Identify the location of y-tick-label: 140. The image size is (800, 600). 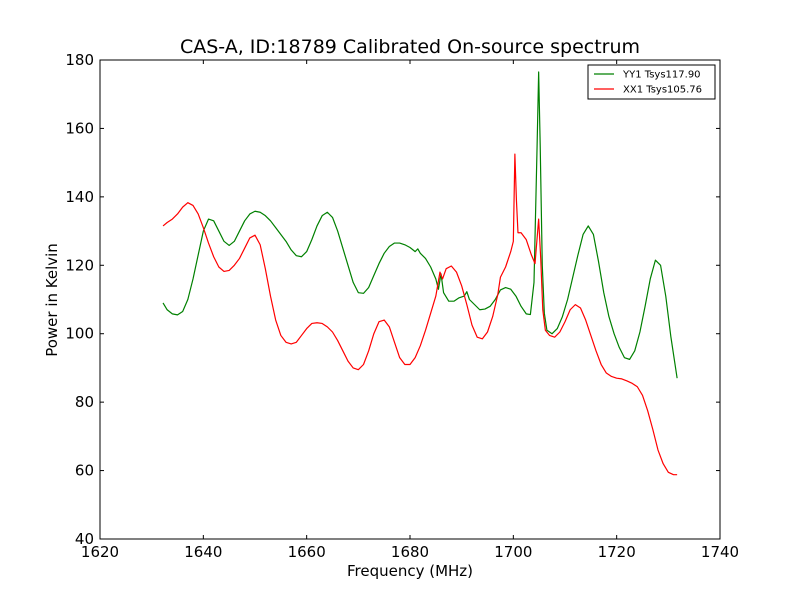
(79, 197).